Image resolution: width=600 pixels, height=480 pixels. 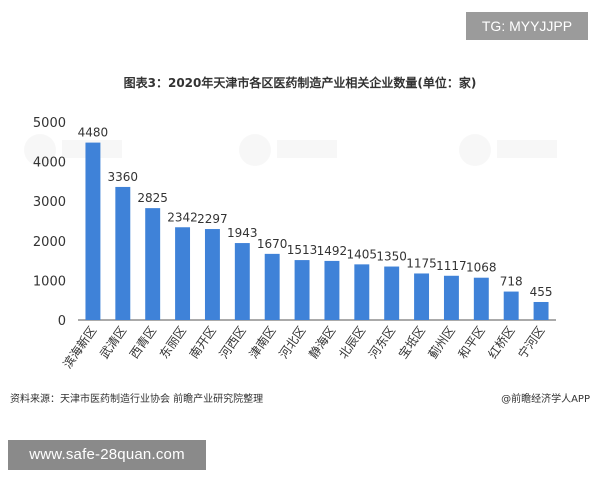 What do you see at coordinates (123, 177) in the screenshot?
I see `bar-value-label: 3360` at bounding box center [123, 177].